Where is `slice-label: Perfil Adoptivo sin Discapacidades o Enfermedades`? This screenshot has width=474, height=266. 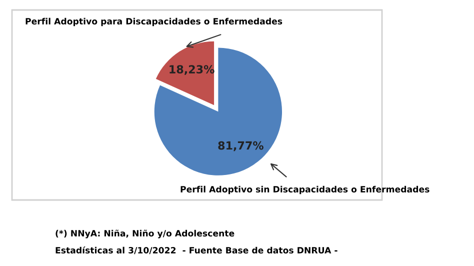
slice-label: Perfil Adoptivo sin Discapacidades o Enfermedades is located at coordinates (305, 190).